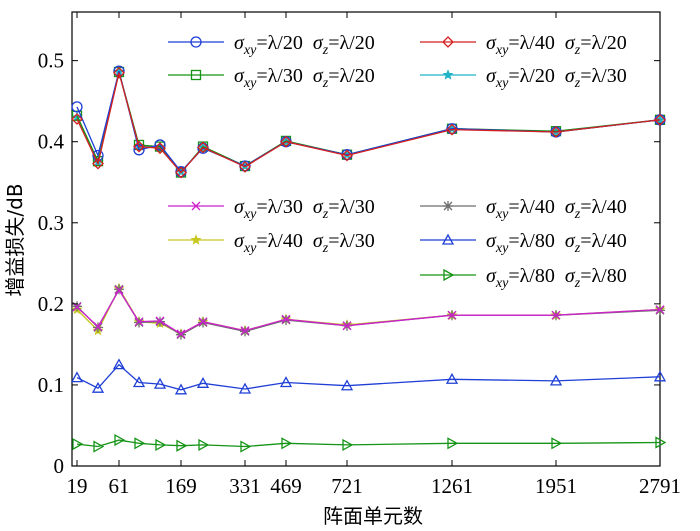  What do you see at coordinates (556, 278) in the screenshot?
I see `legend-label: σxy=λ/80 σz=λ/80` at bounding box center [556, 278].